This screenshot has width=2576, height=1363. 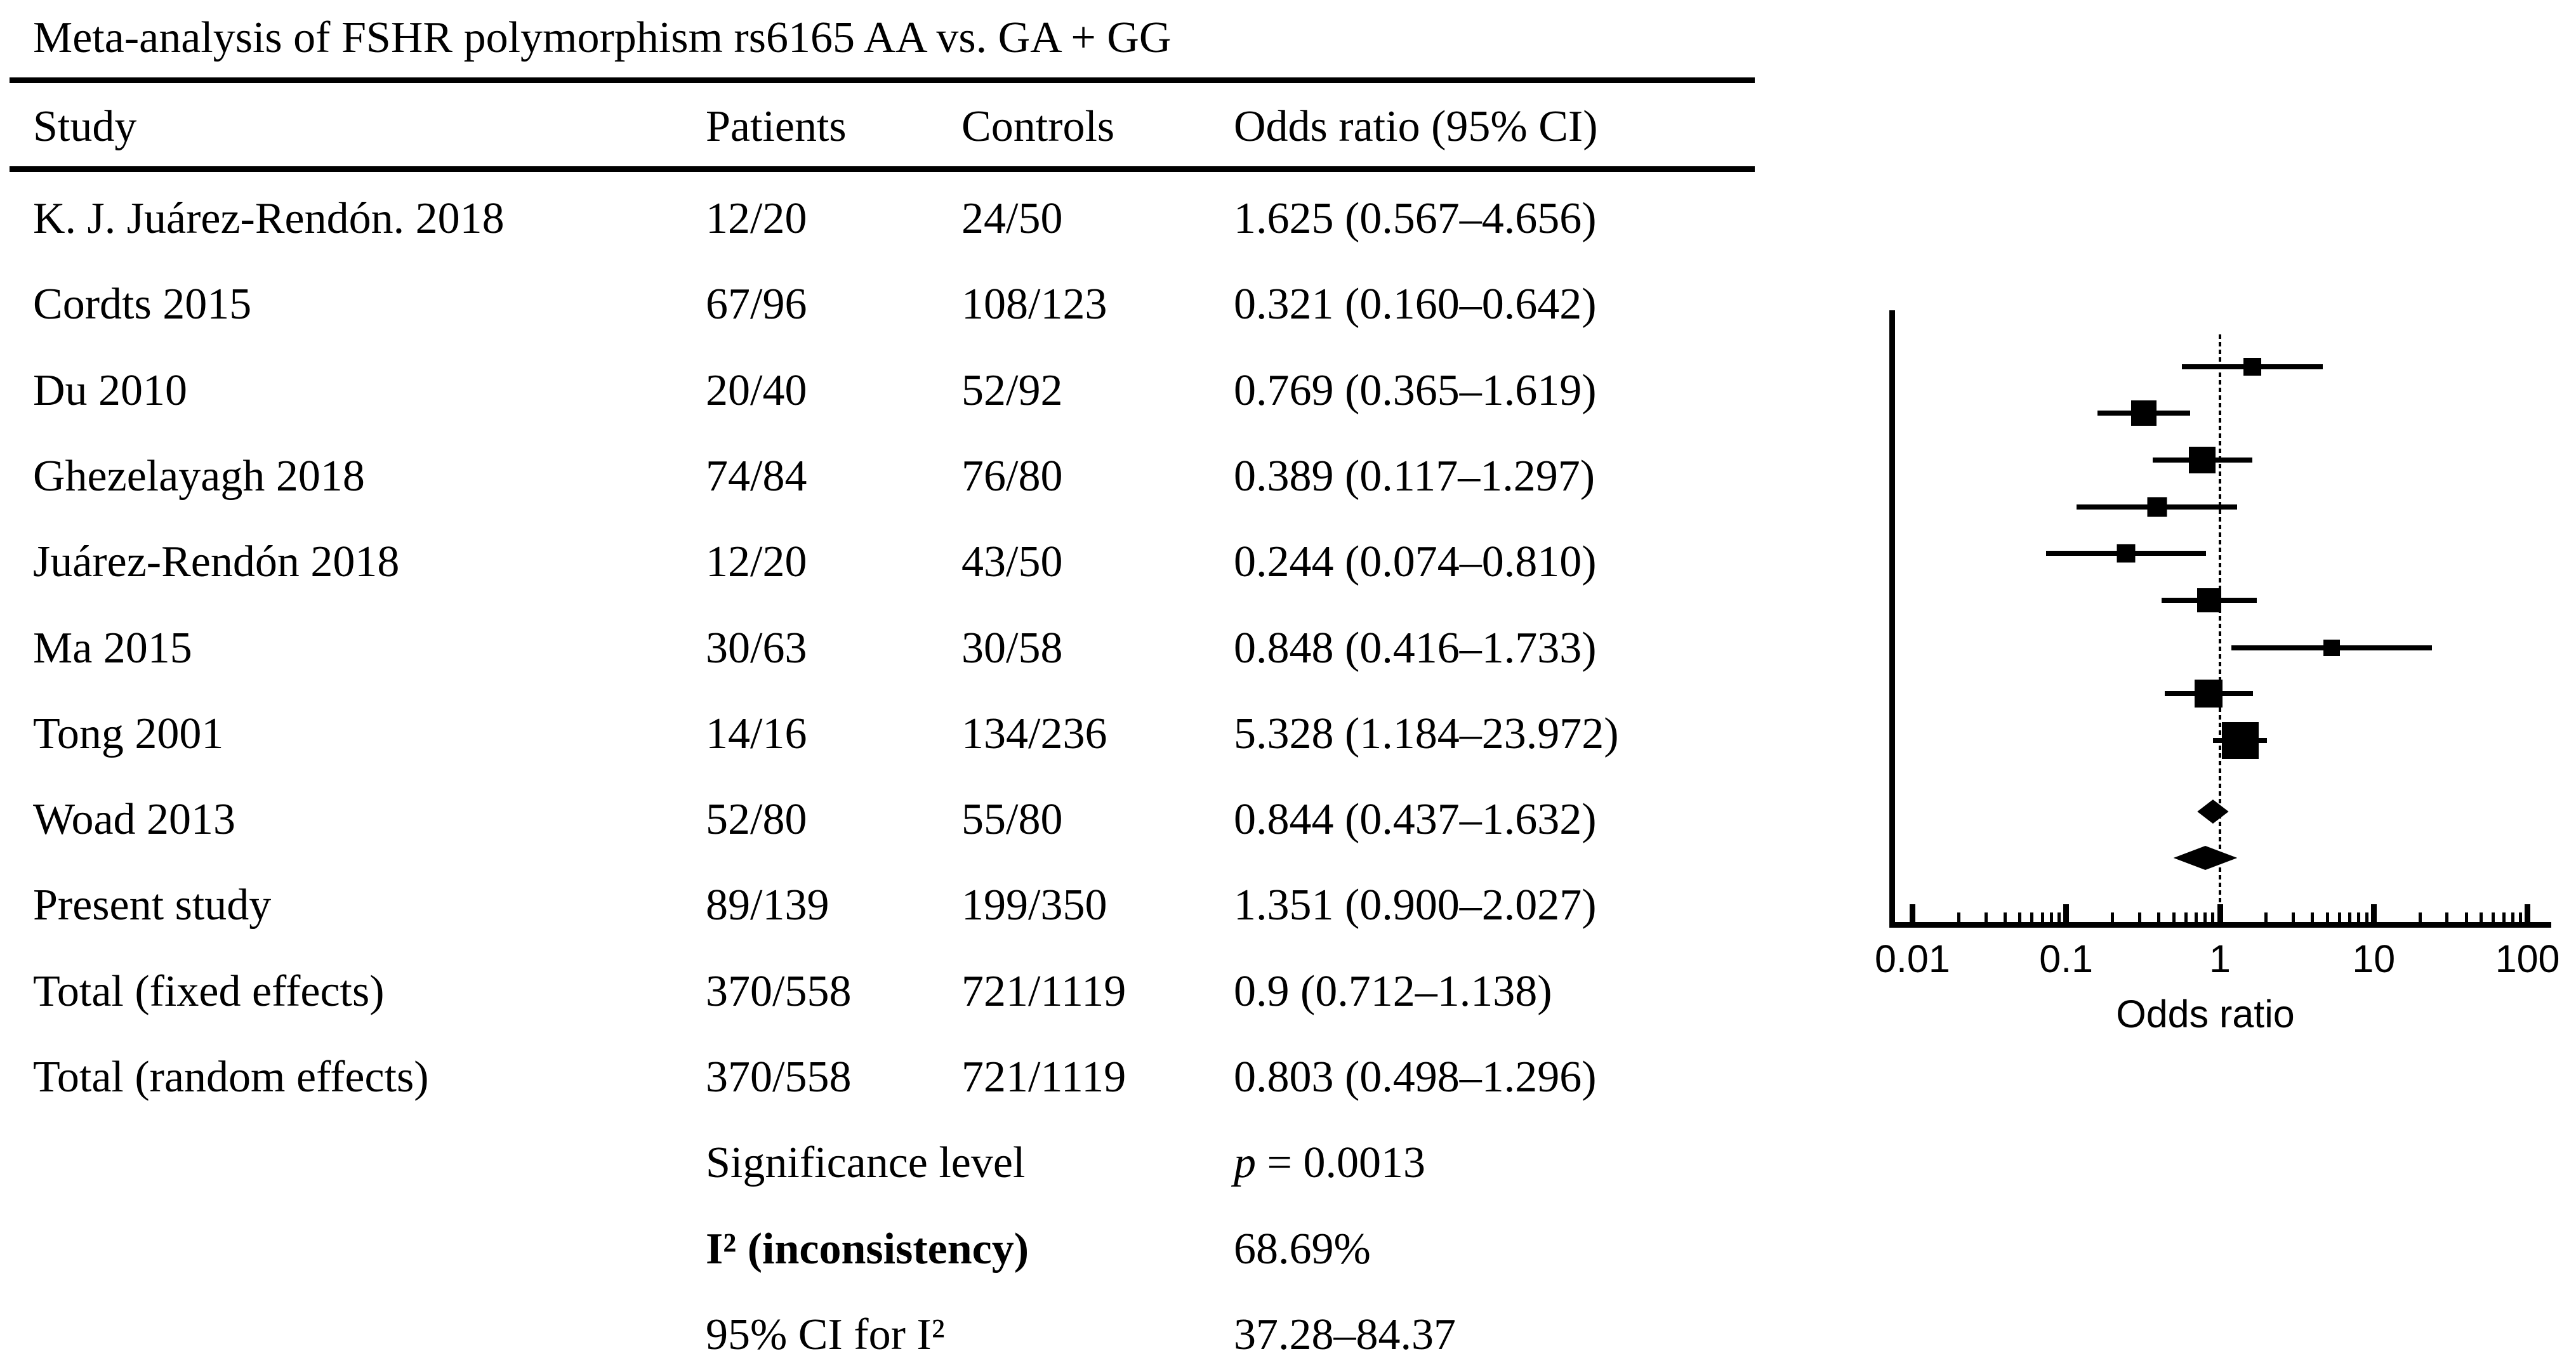 What do you see at coordinates (1034, 905) in the screenshot?
I see `row-controls: 199/350` at bounding box center [1034, 905].